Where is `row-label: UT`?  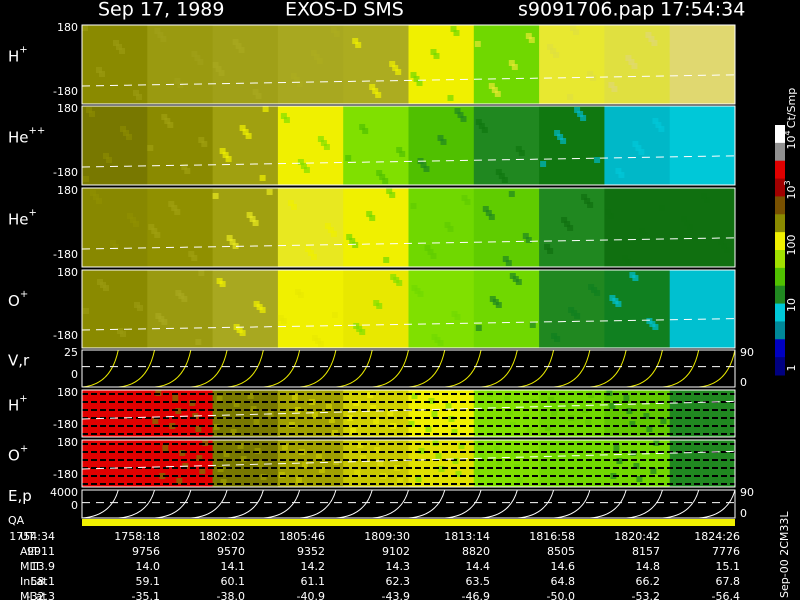 row-label: UT is located at coordinates (27, 536).